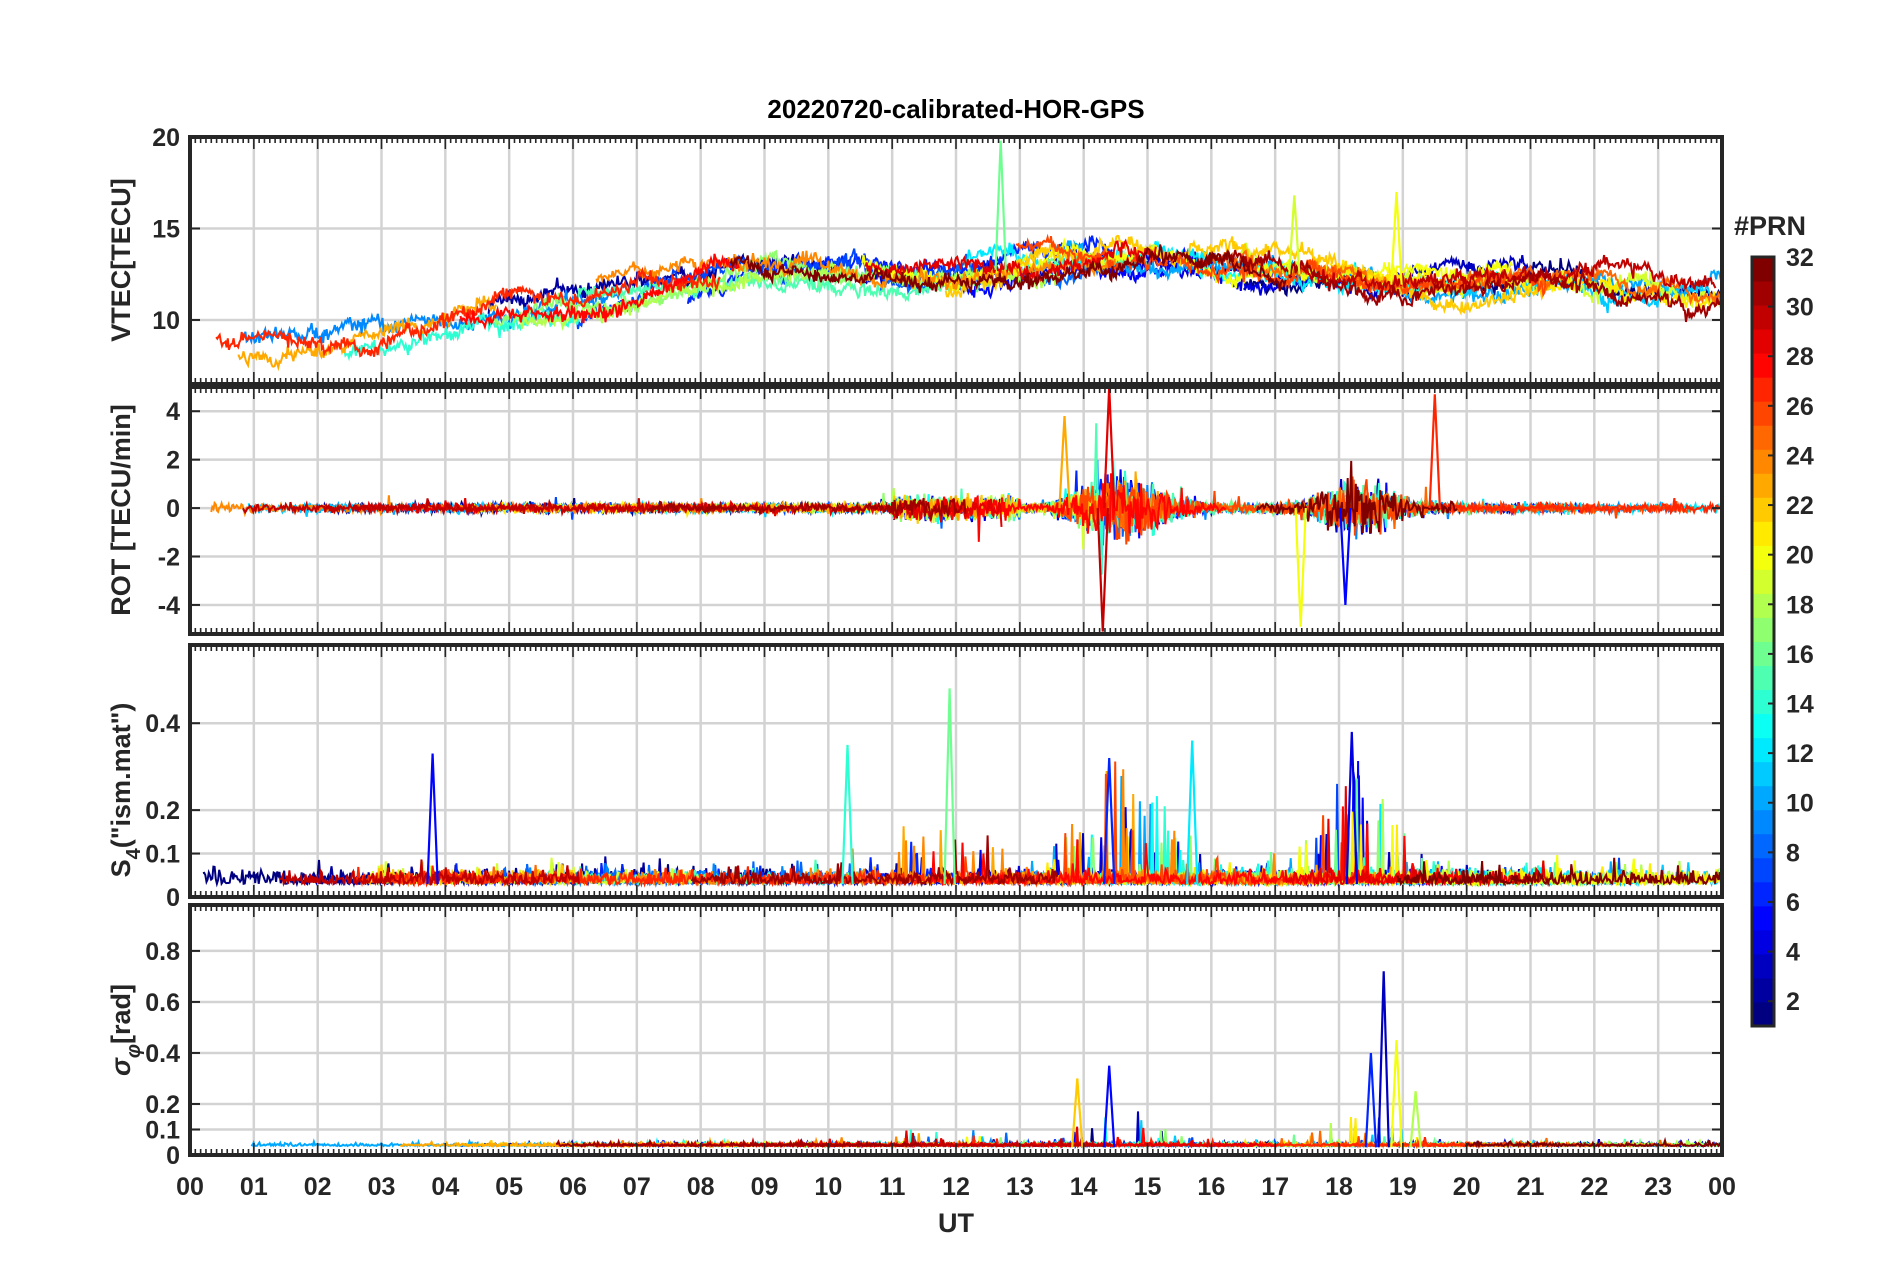 Image resolution: width=1902 pixels, height=1272 pixels. What do you see at coordinates (173, 461) in the screenshot?
I see `y-tick-label: 2` at bounding box center [173, 461].